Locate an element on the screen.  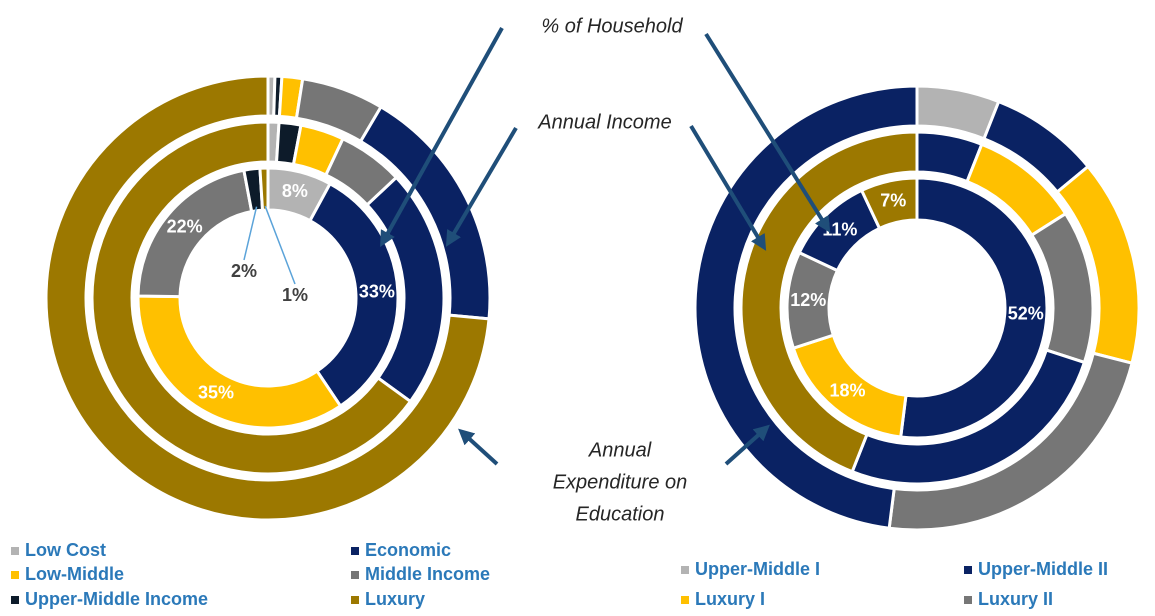
data-label: 1% is located at coordinates (295, 295).